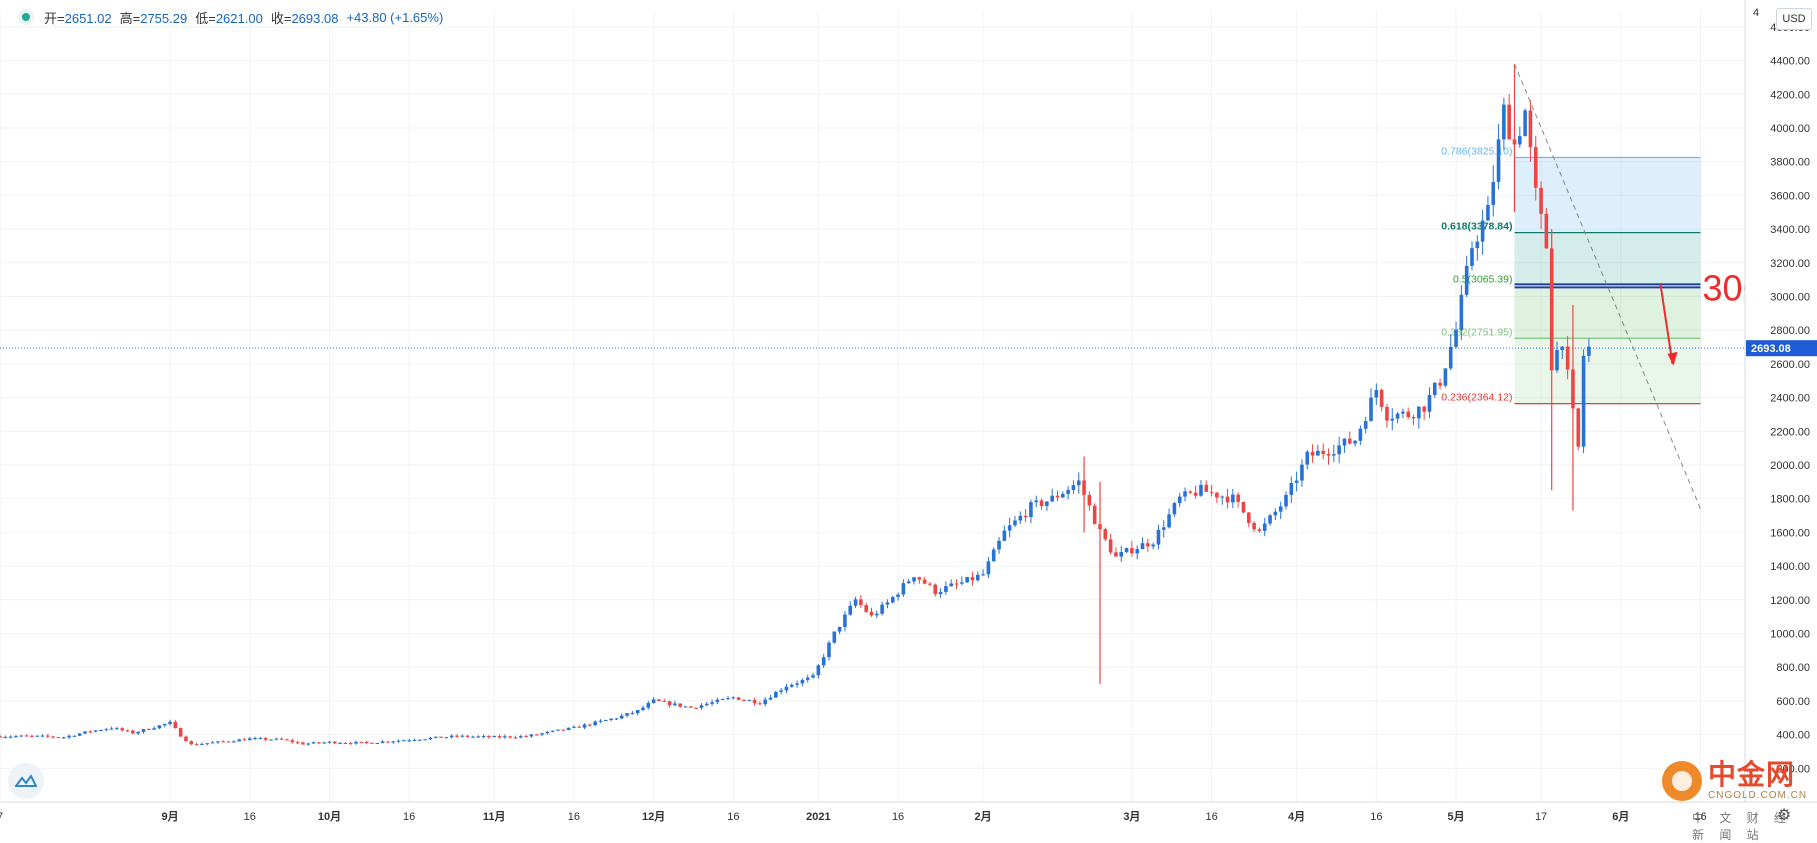 The height and width of the screenshot is (843, 1817). What do you see at coordinates (1790, 331) in the screenshot?
I see `y-tick-label: 2800.00` at bounding box center [1790, 331].